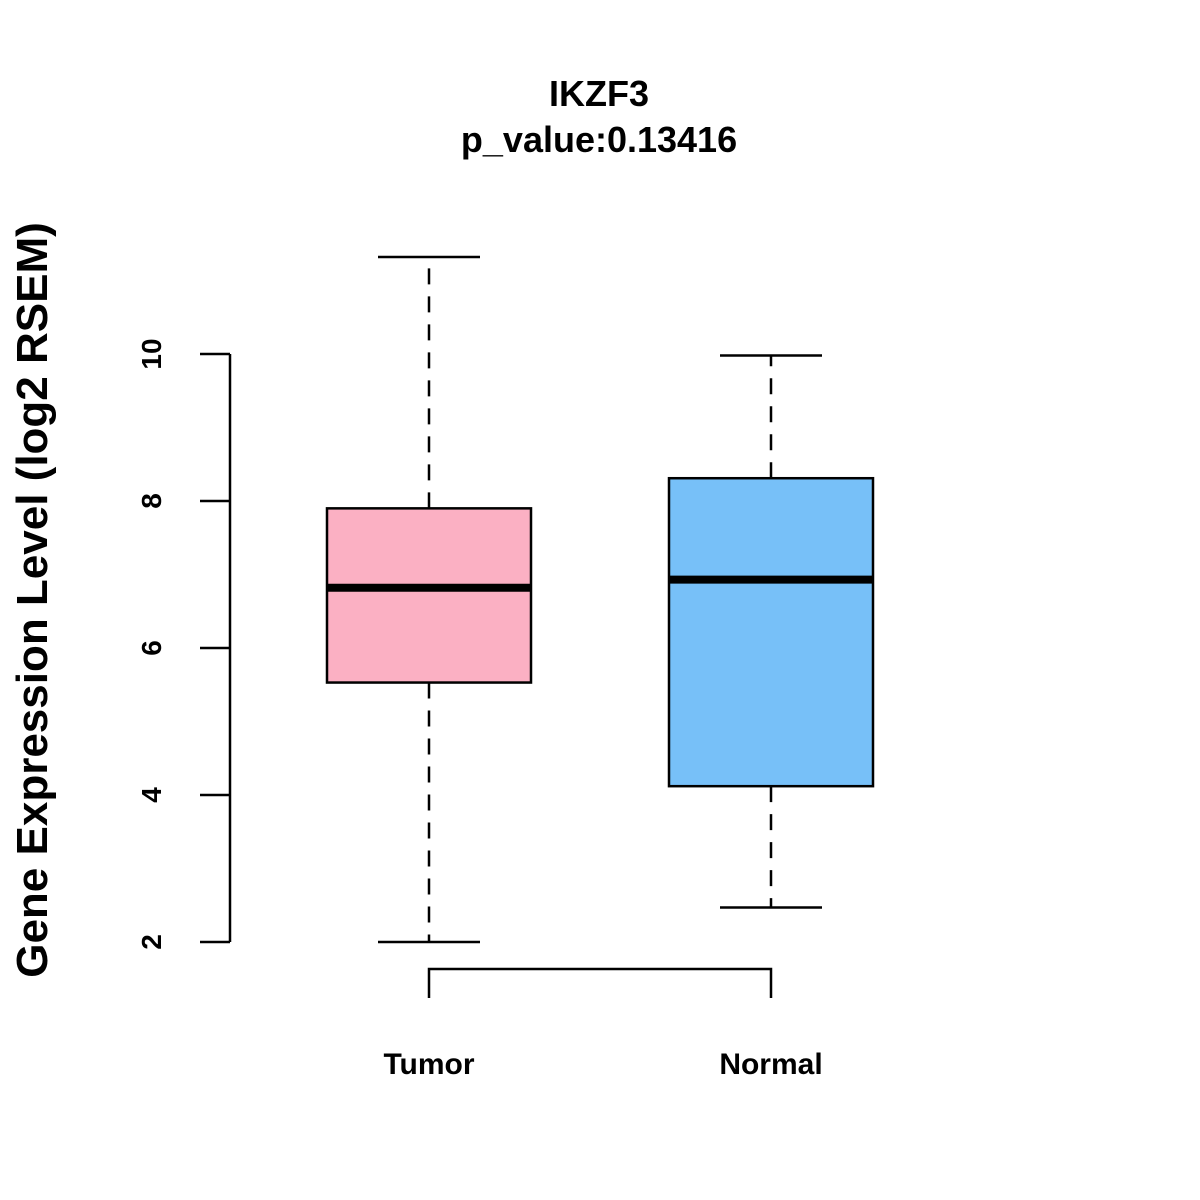  Describe the element at coordinates (151, 501) in the screenshot. I see `y-tick-label: 8` at that location.